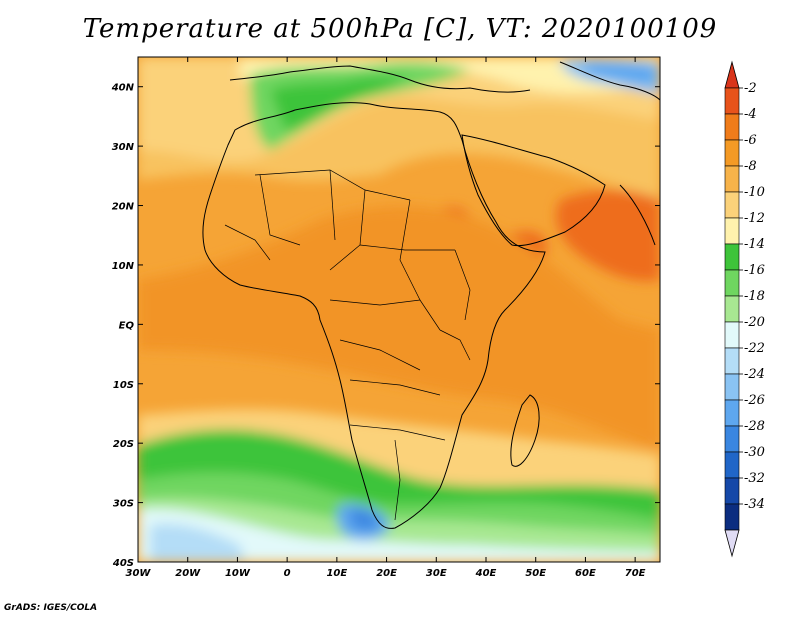 This screenshot has height=618, width=800. I want to click on lat-tick-label: EQ, so click(127, 325).